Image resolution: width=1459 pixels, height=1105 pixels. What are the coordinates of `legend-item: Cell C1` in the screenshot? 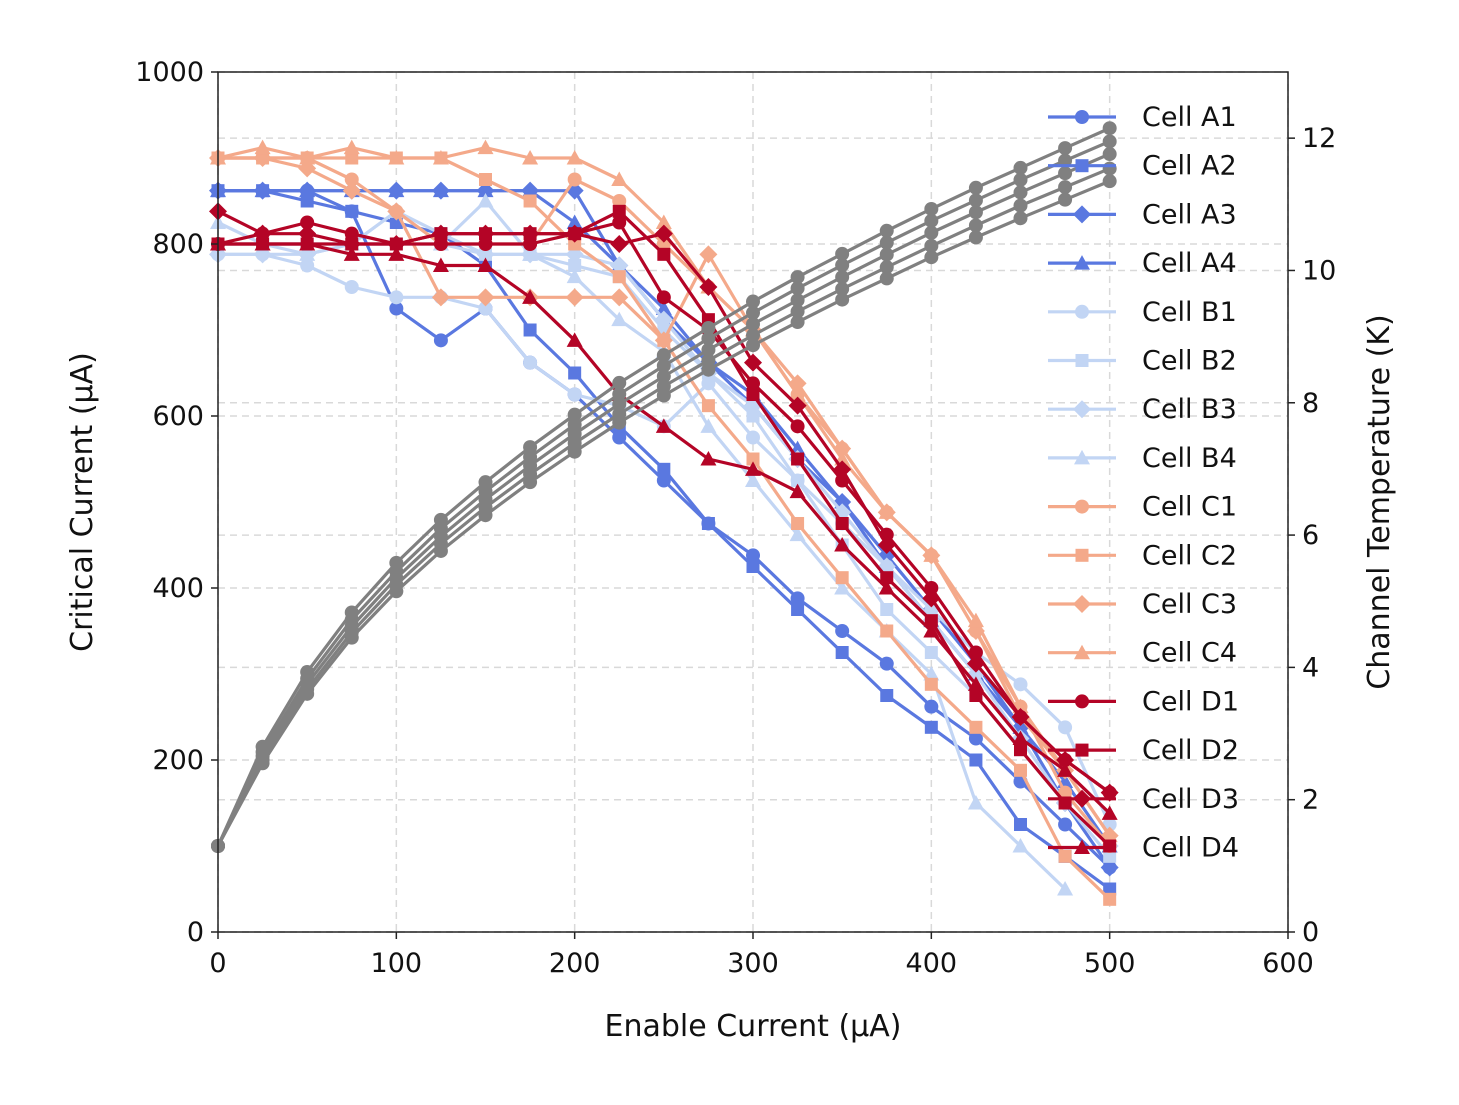 It's located at (1142, 507).